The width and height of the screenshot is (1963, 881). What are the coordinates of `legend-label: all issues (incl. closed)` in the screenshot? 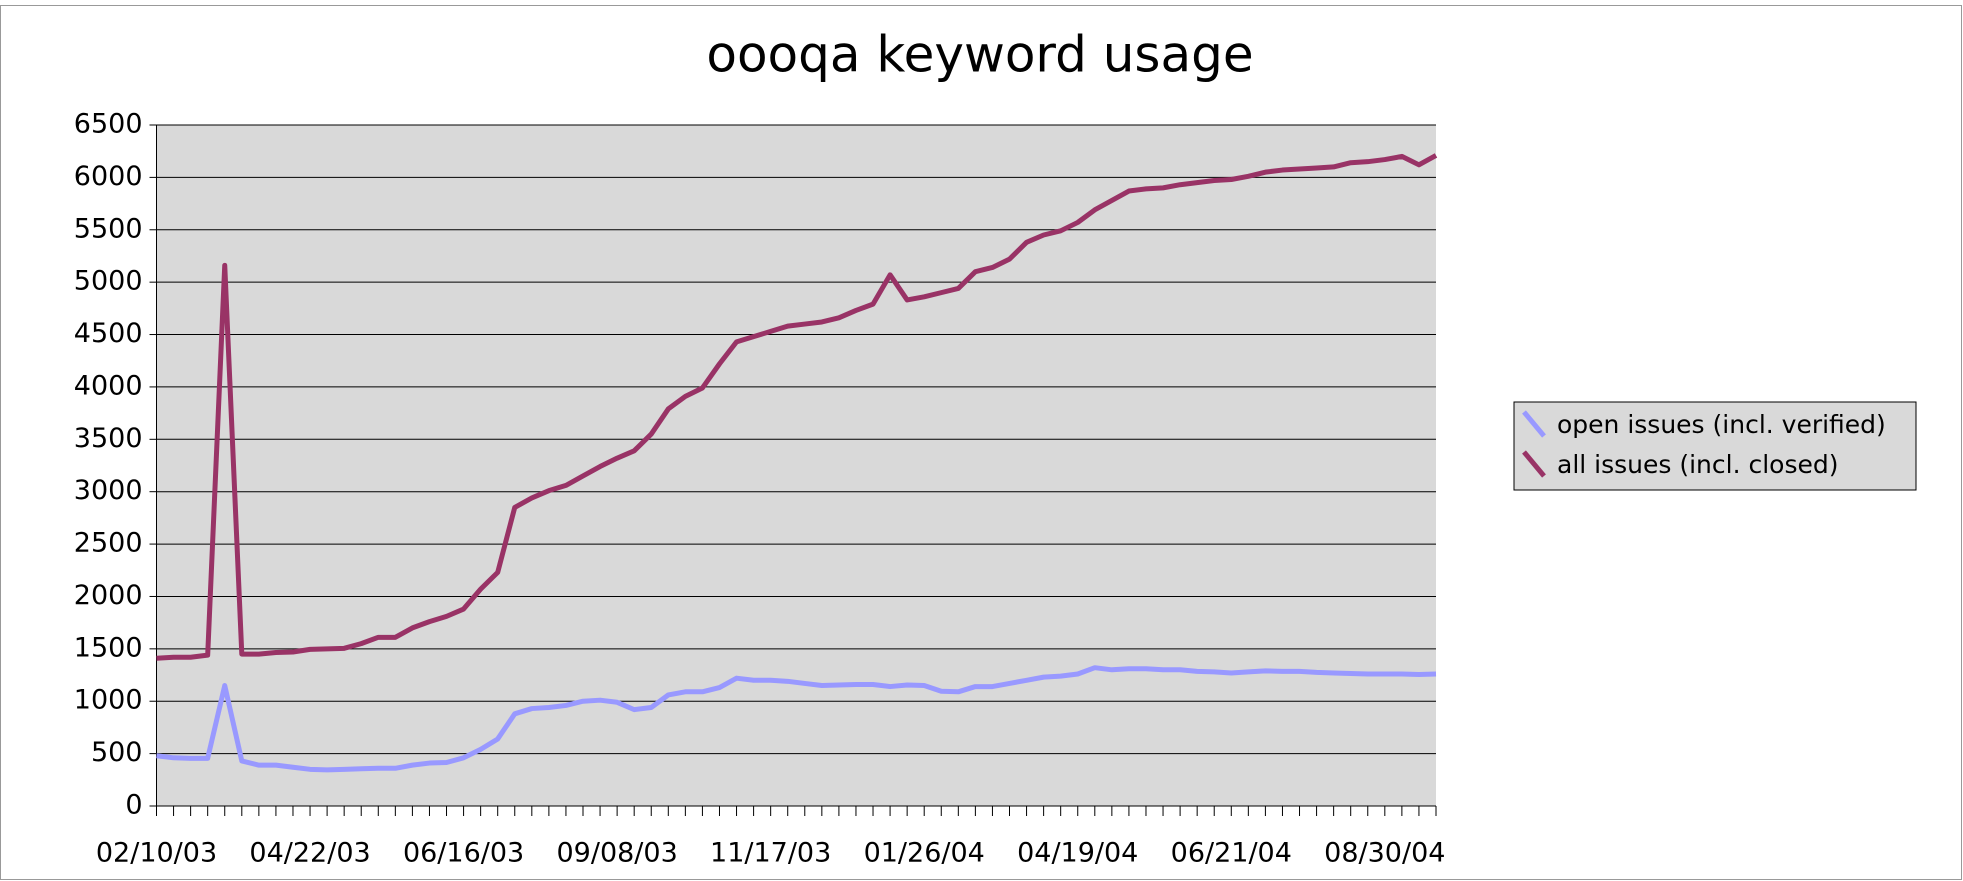 It's located at (1698, 464).